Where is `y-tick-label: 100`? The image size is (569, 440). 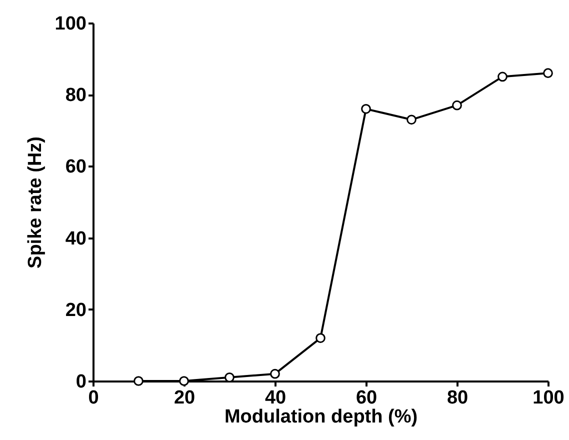 y-tick-label: 100 is located at coordinates (70, 24).